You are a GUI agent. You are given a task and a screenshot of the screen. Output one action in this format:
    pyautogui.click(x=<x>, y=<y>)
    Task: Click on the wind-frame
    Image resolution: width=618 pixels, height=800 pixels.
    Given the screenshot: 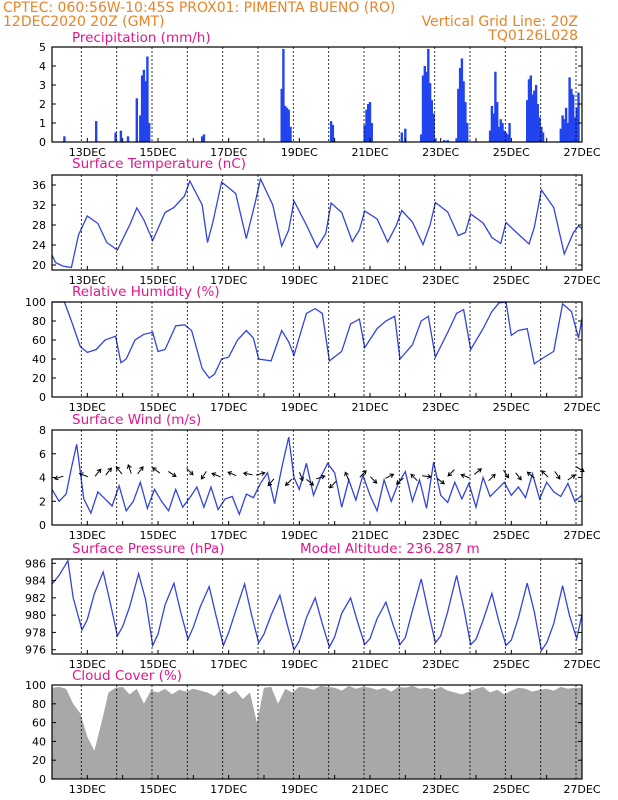 What is the action you would take?
    pyautogui.click(x=317, y=477)
    